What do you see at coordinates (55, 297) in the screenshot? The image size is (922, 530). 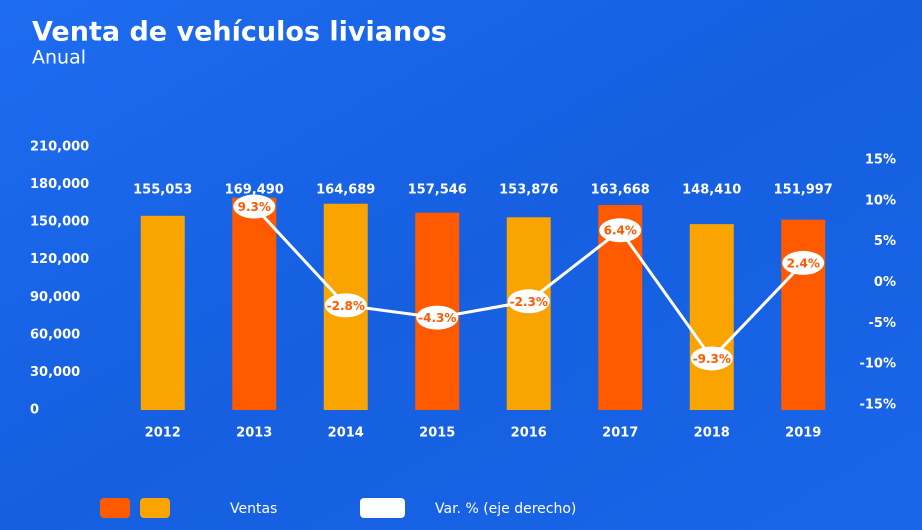 I see `y-tick-label: 90,000` at bounding box center [55, 297].